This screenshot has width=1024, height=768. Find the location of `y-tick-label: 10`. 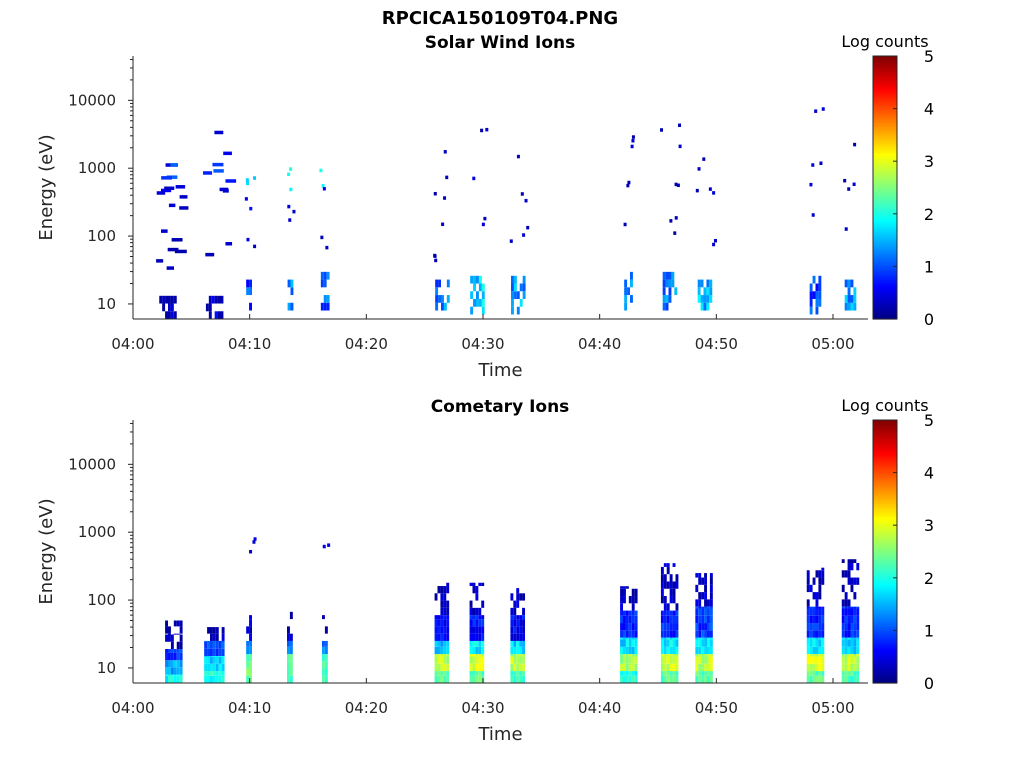

y-tick-label: 10 is located at coordinates (106, 668).